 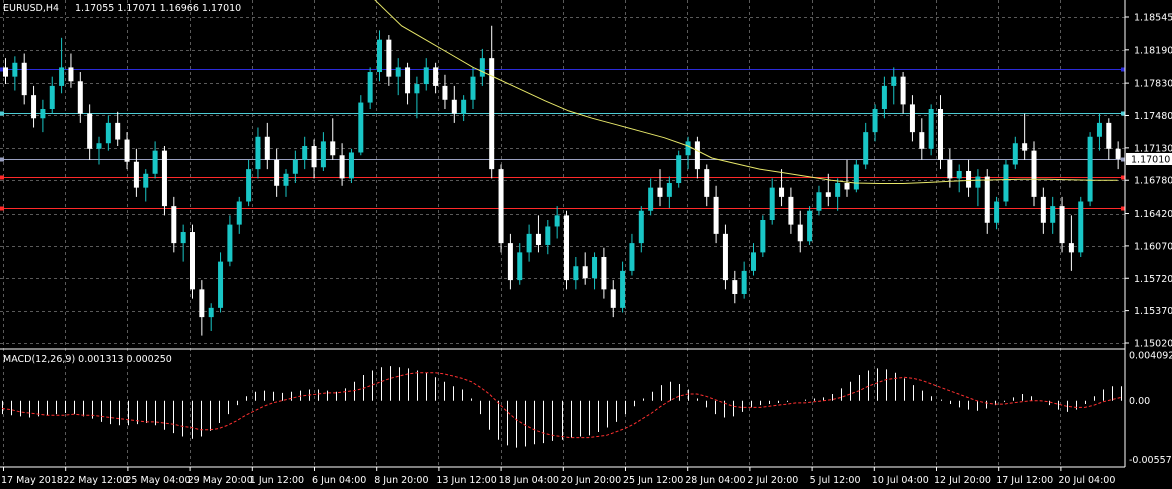 I want to click on macd-tick-label: 0.004092, so click(x=1150, y=356).